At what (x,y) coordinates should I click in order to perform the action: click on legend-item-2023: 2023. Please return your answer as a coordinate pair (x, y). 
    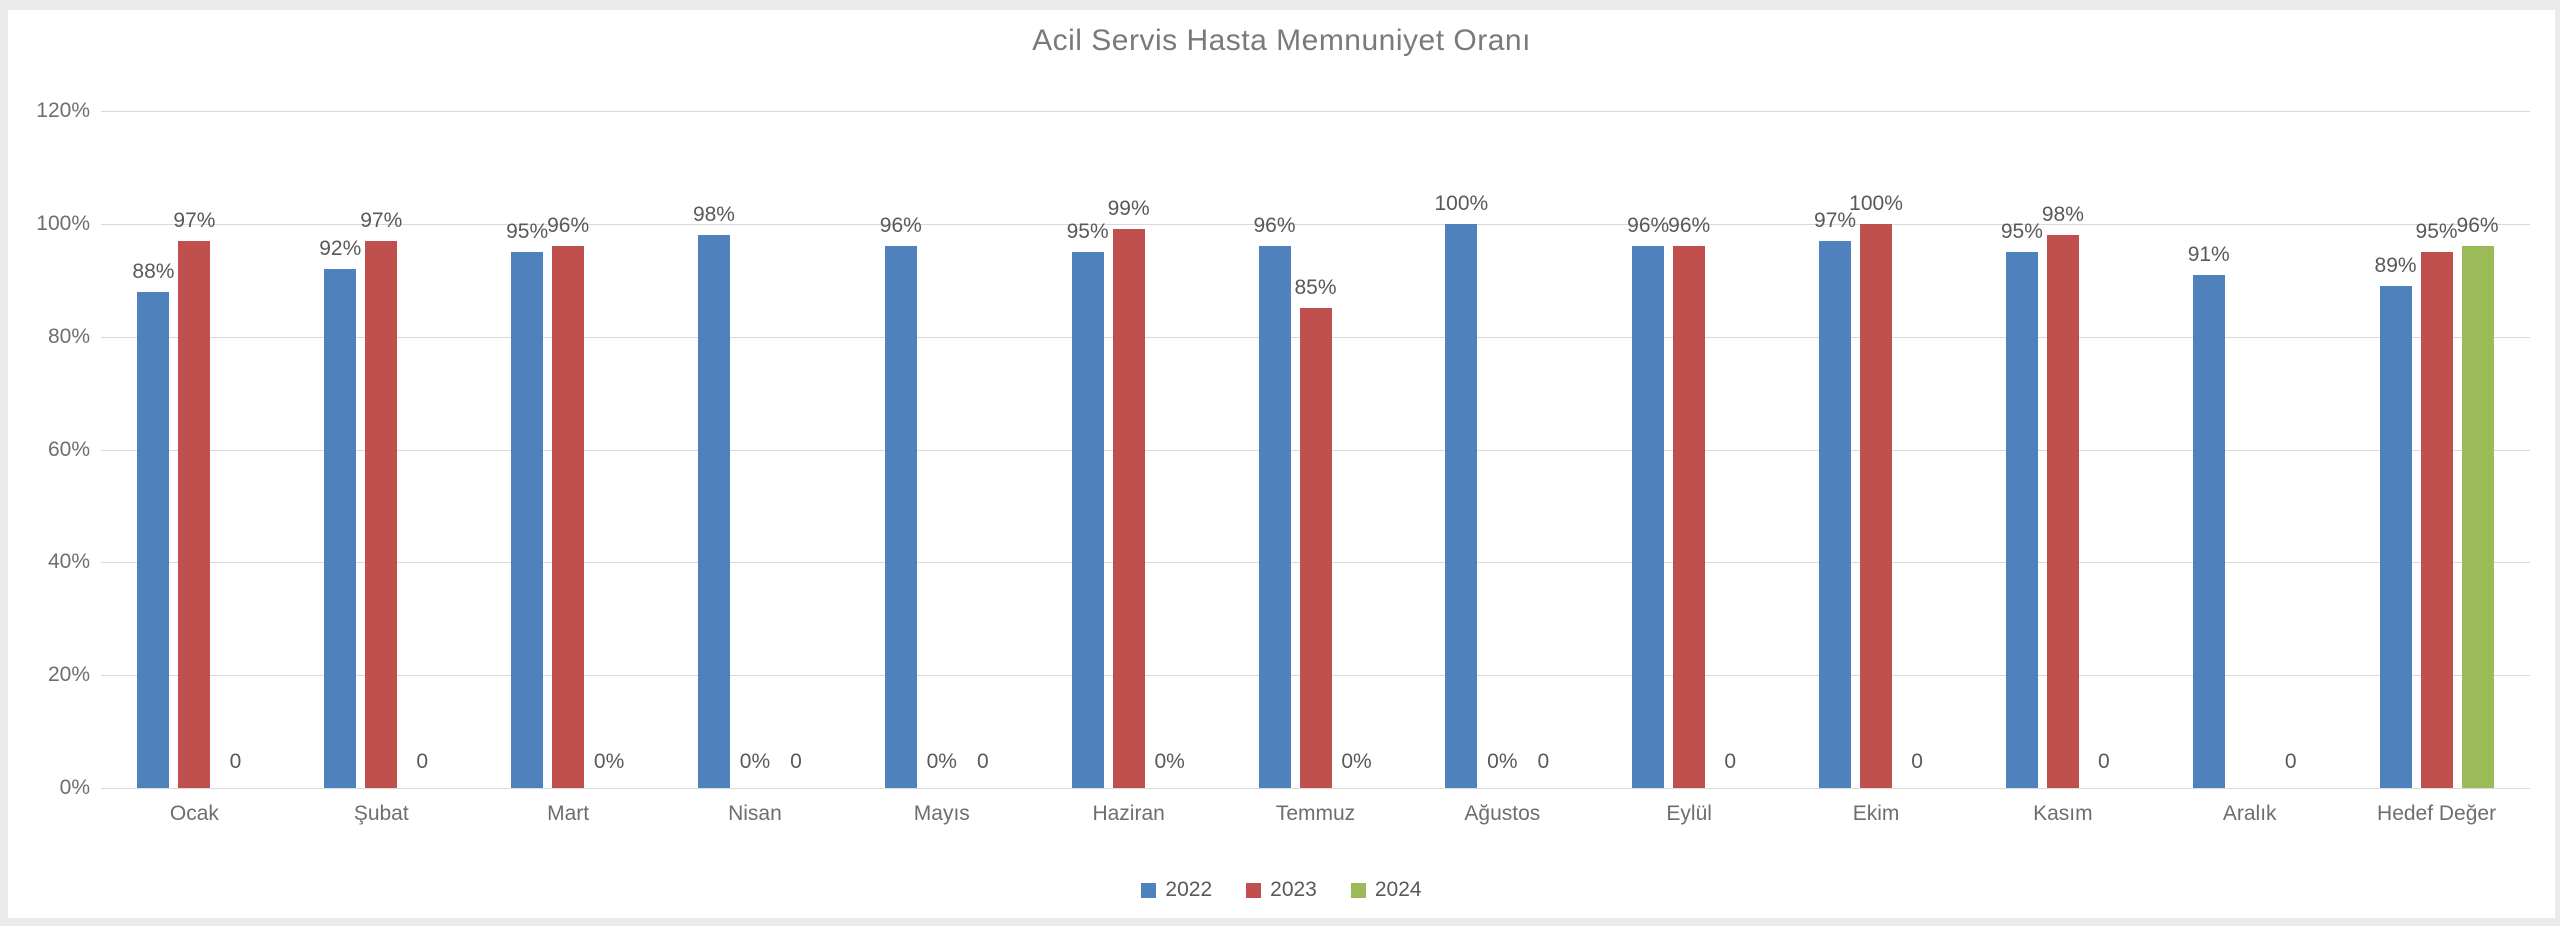
    Looking at the image, I should click on (1281, 890).